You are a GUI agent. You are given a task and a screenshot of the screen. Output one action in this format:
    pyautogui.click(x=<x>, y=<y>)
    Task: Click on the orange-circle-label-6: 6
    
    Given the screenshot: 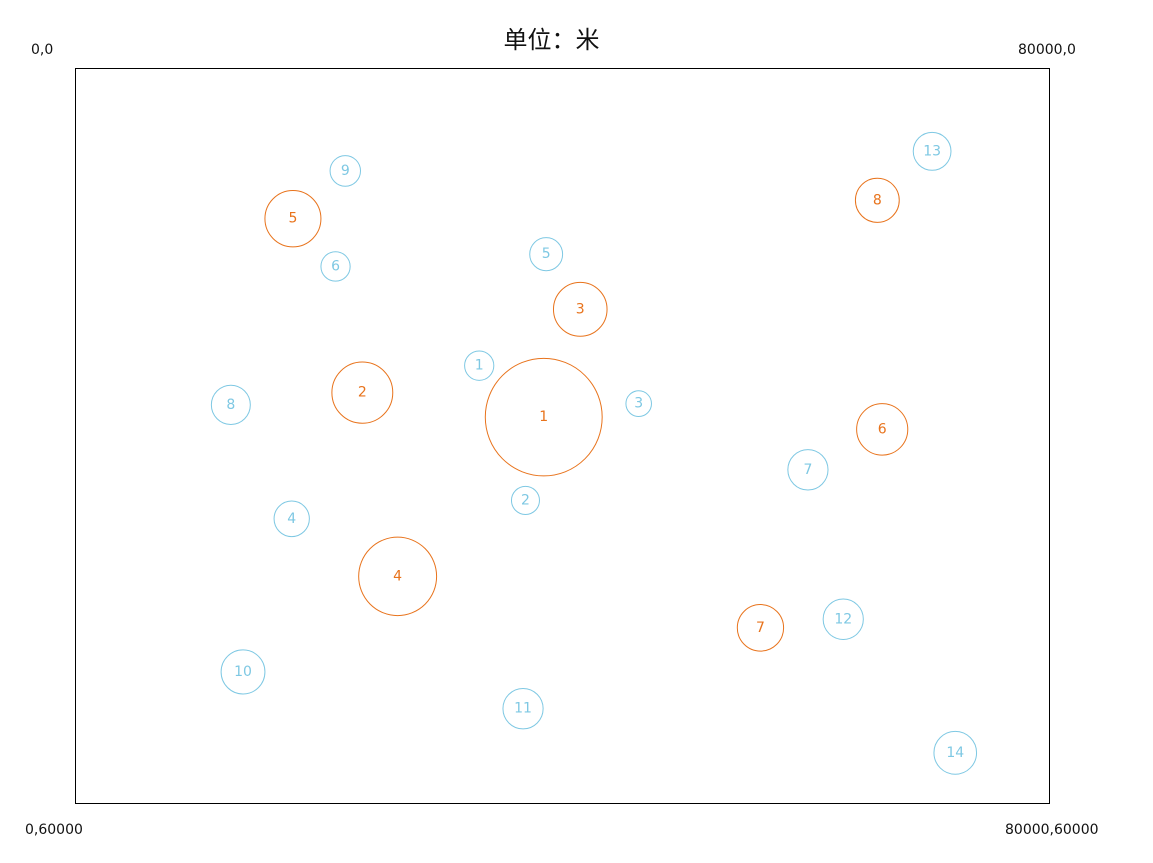 What is the action you would take?
    pyautogui.click(x=882, y=429)
    